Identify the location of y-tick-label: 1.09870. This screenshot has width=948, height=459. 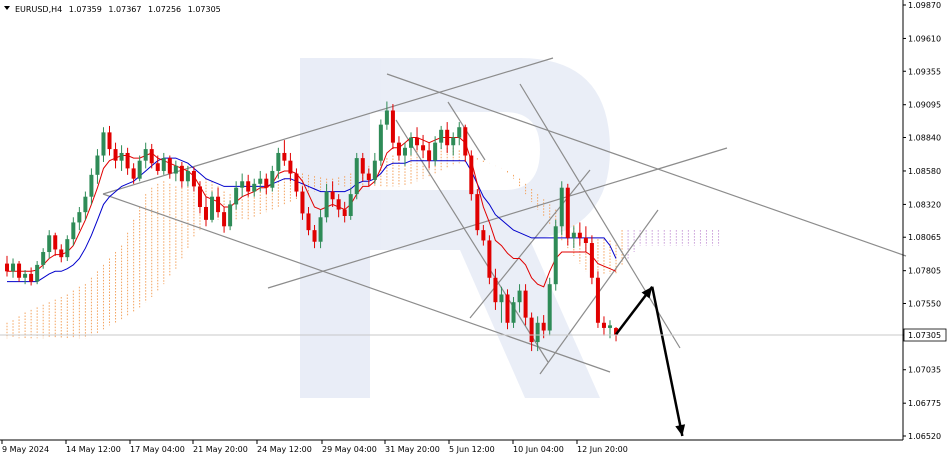
(924, 5).